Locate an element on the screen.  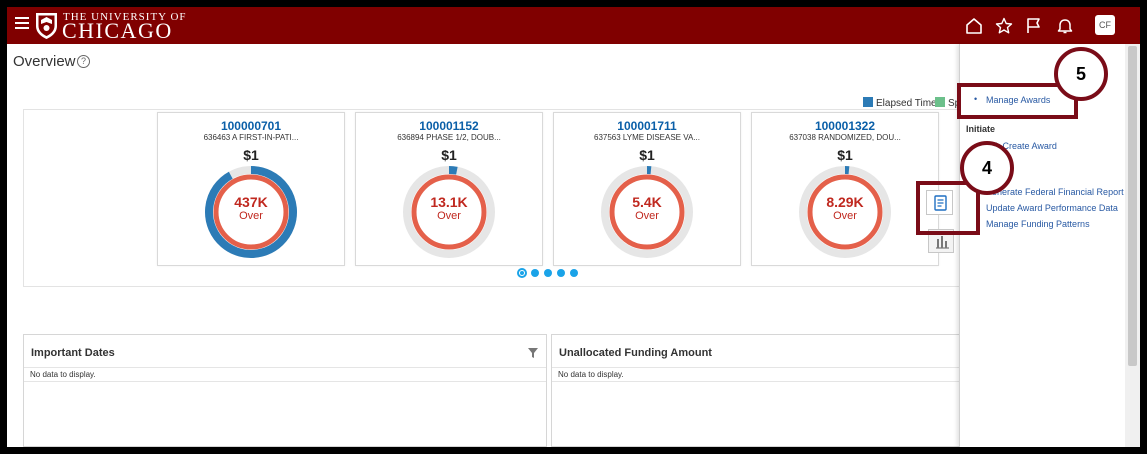
award-id-link: 100001322 is located at coordinates (845, 126).